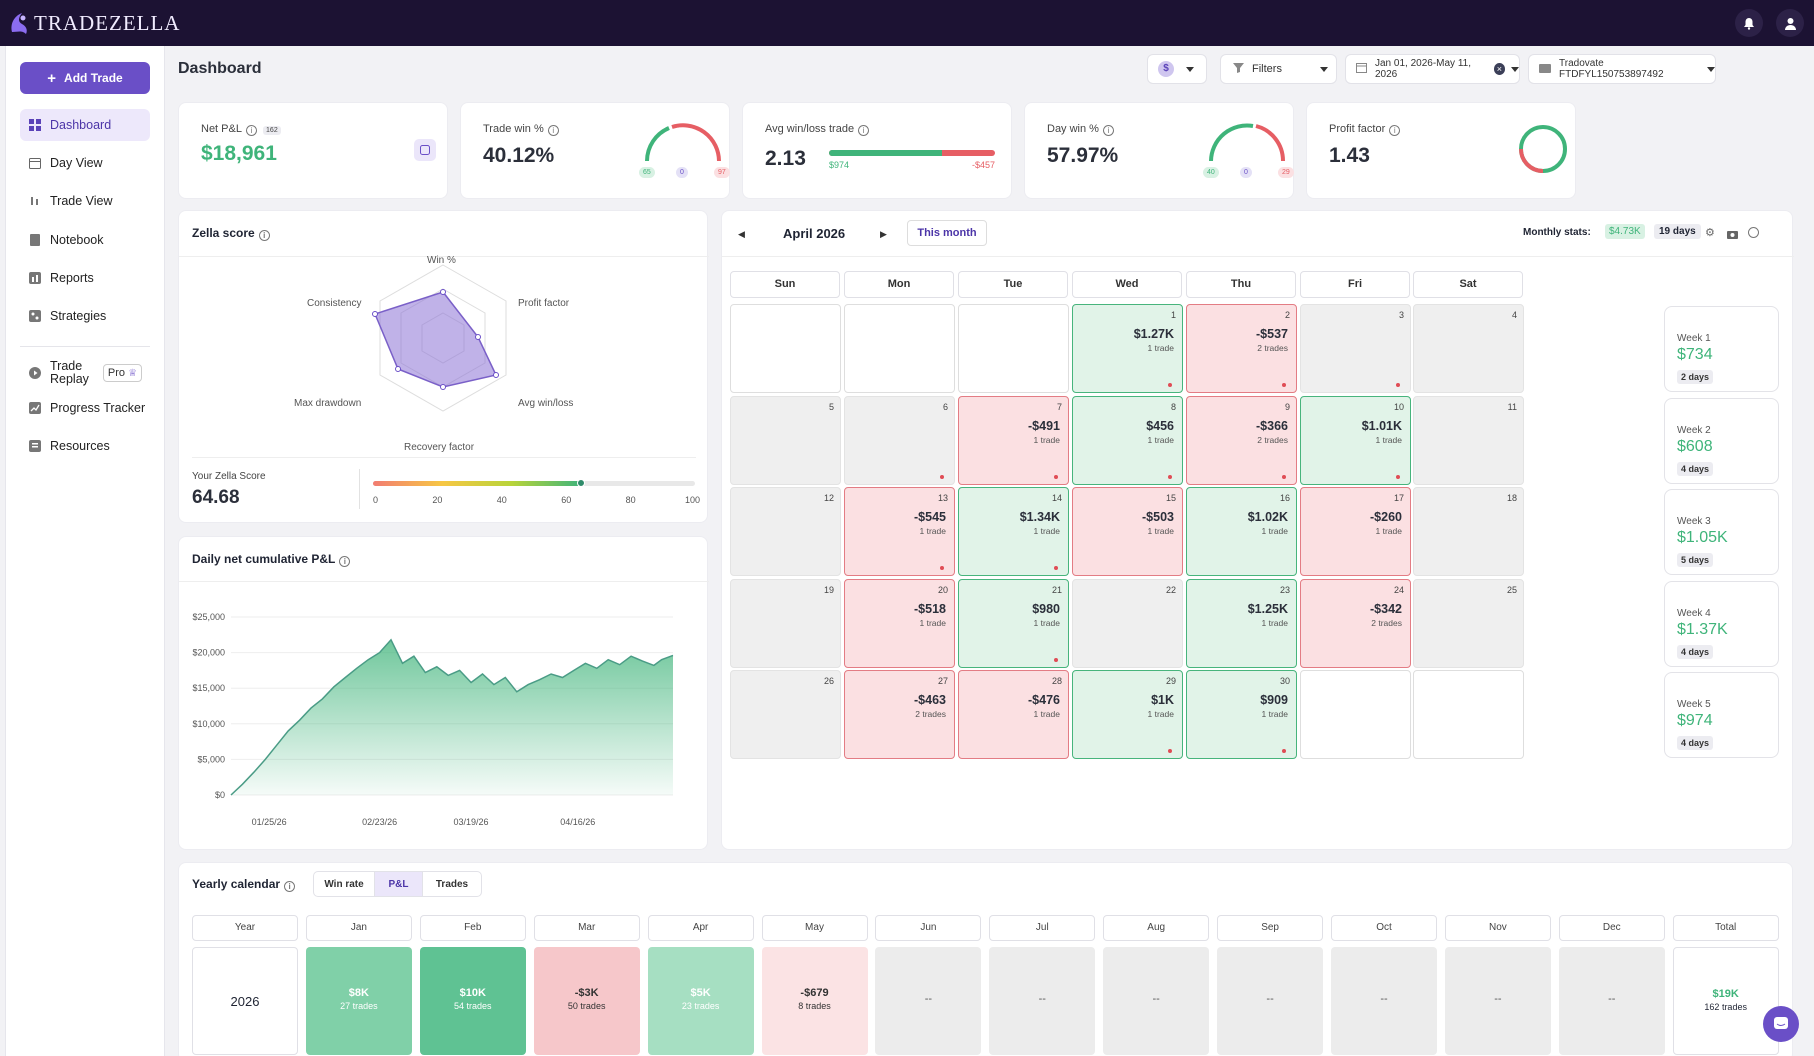  Describe the element at coordinates (1732, 235) in the screenshot. I see `camera-icon` at that location.